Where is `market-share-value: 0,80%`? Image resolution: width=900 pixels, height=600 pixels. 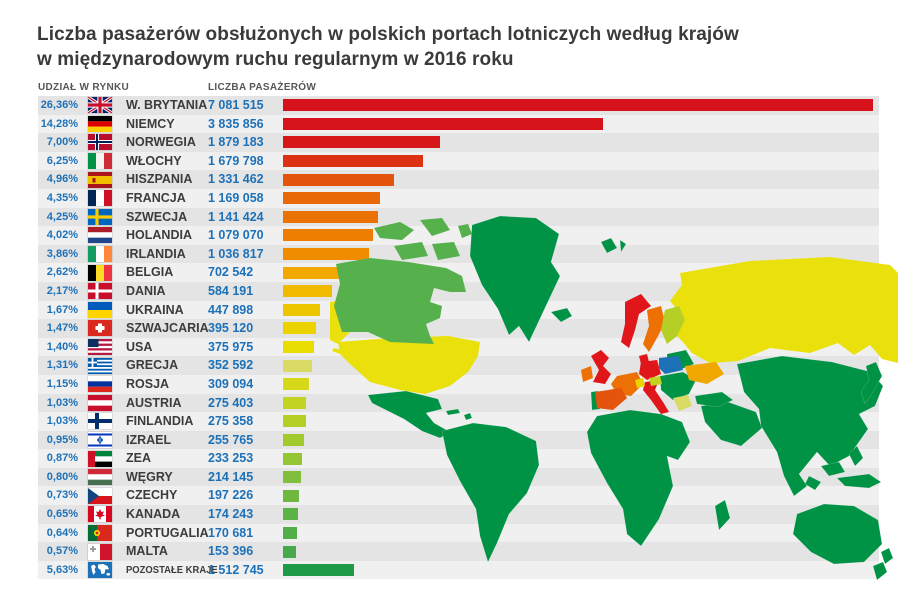 market-share-value: 0,80% is located at coordinates (62, 476).